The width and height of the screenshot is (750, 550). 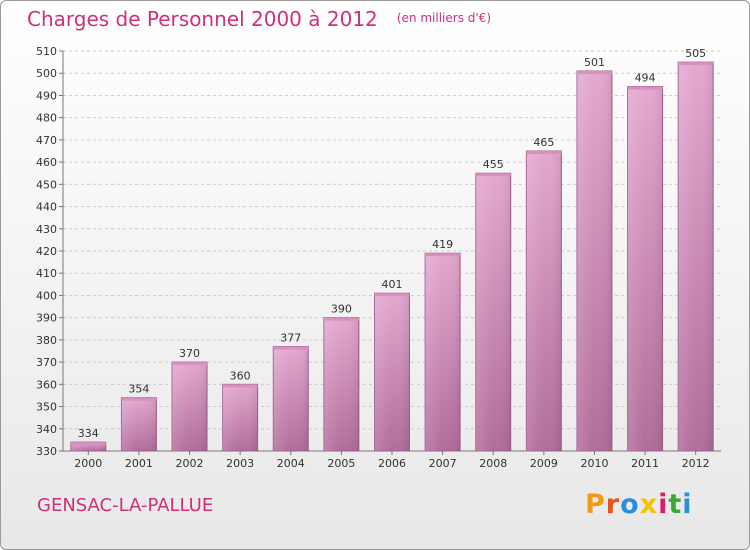 I want to click on y-tick-label: 340, so click(x=46, y=429).